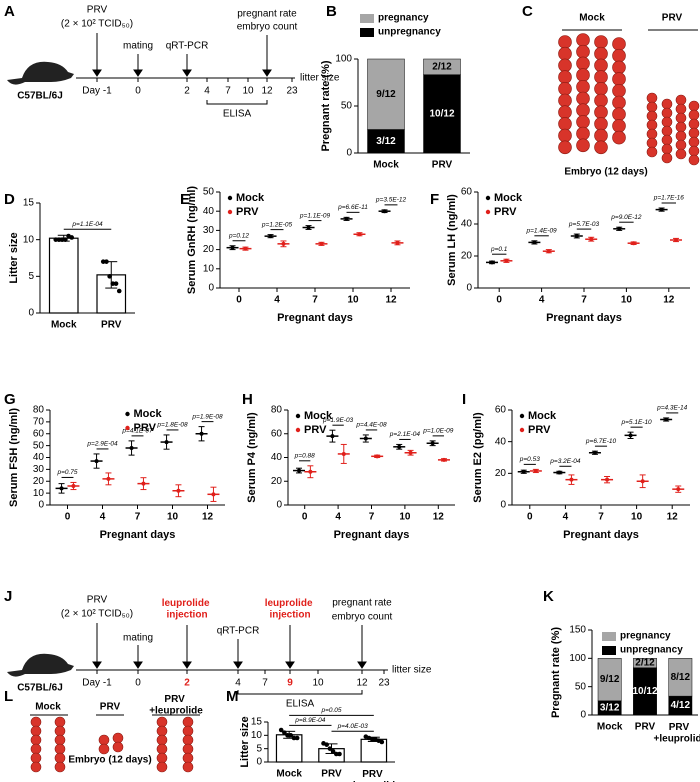  I want to click on legend-label: PRV, so click(247, 212).